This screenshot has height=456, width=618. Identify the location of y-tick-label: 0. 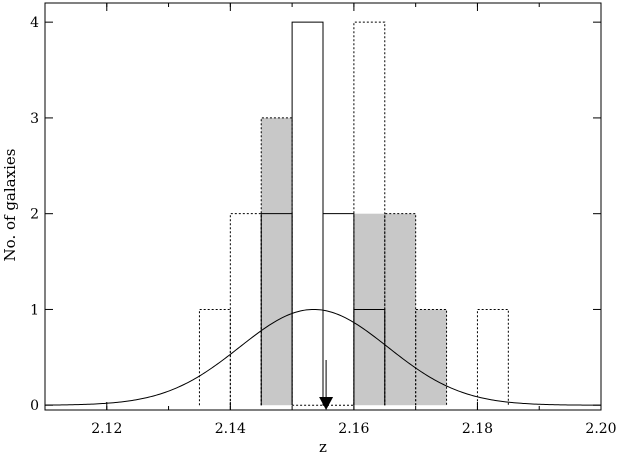
(34, 406).